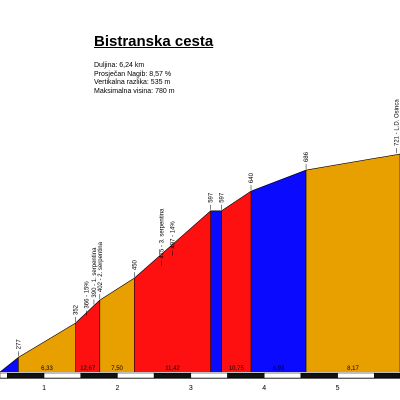 This screenshot has height=400, width=400. I want to click on annotation-1: 352, so click(77, 309).